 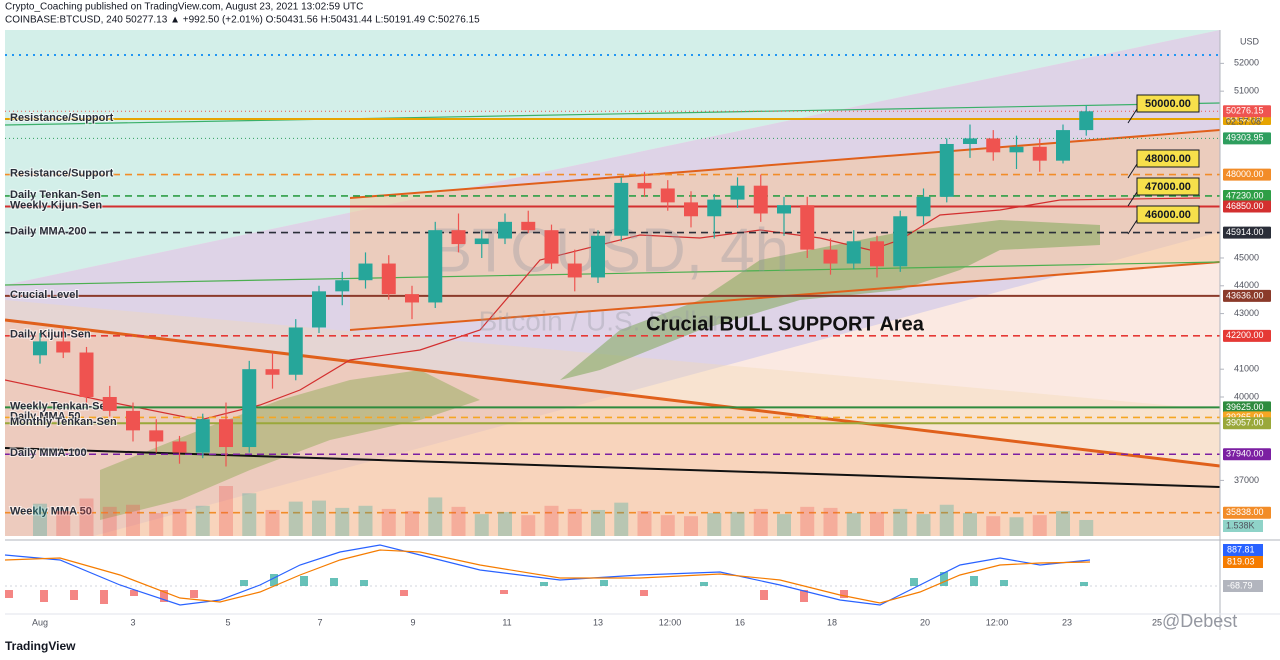 I want to click on level-label: Crucial Level, so click(x=44, y=295).